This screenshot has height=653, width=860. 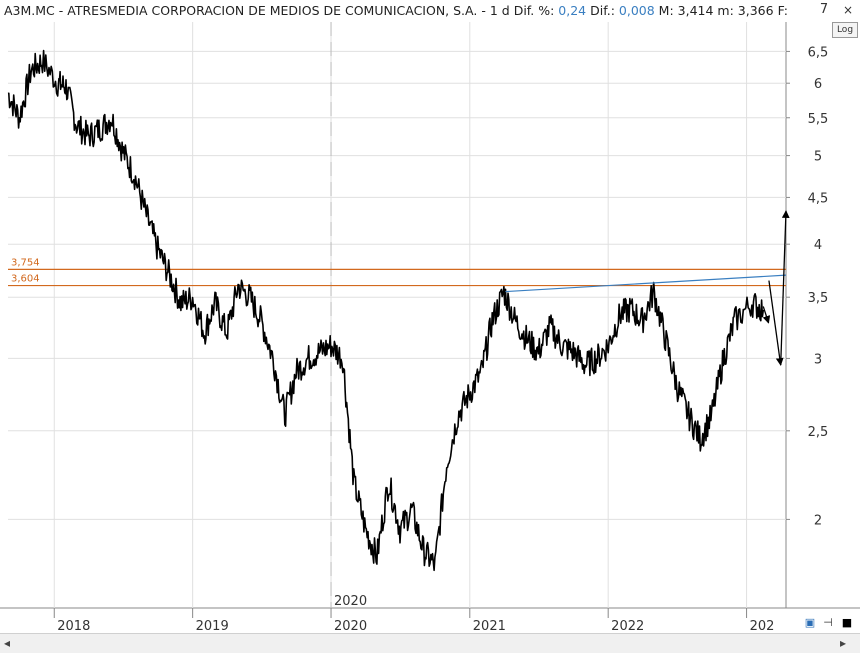 What do you see at coordinates (818, 432) in the screenshot?
I see `y-tick-label: 2,5` at bounding box center [818, 432].